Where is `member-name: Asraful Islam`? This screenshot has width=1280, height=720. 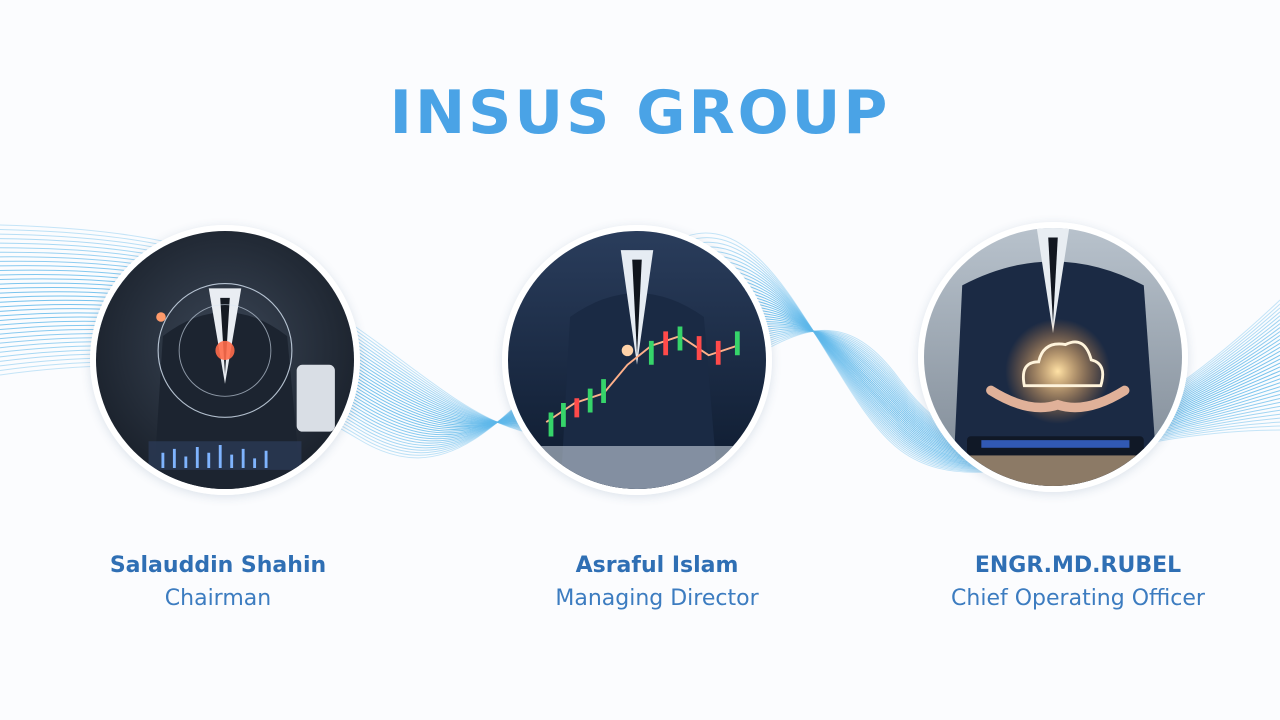
member-name: Asraful Islam is located at coordinates (657, 565).